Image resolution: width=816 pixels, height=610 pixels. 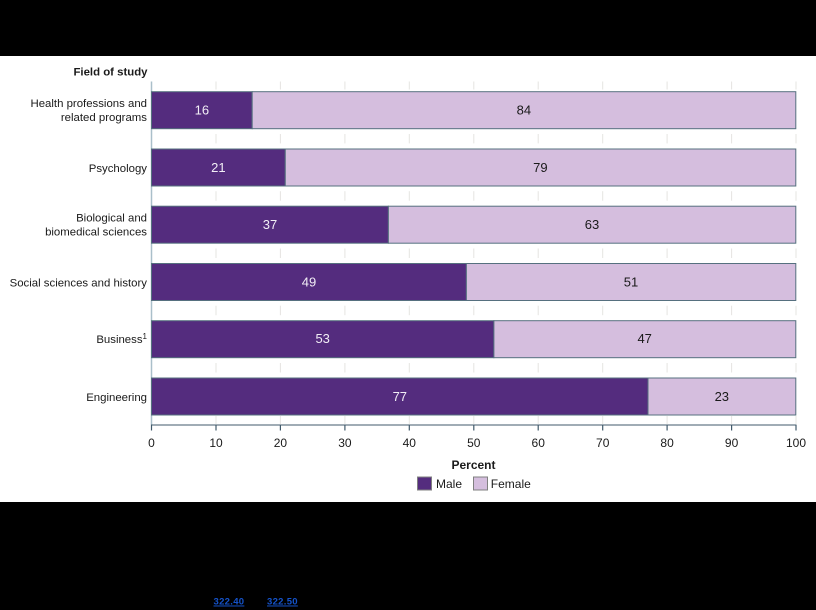 What do you see at coordinates (79, 284) in the screenshot?
I see `svg-text: Social sciences and history` at bounding box center [79, 284].